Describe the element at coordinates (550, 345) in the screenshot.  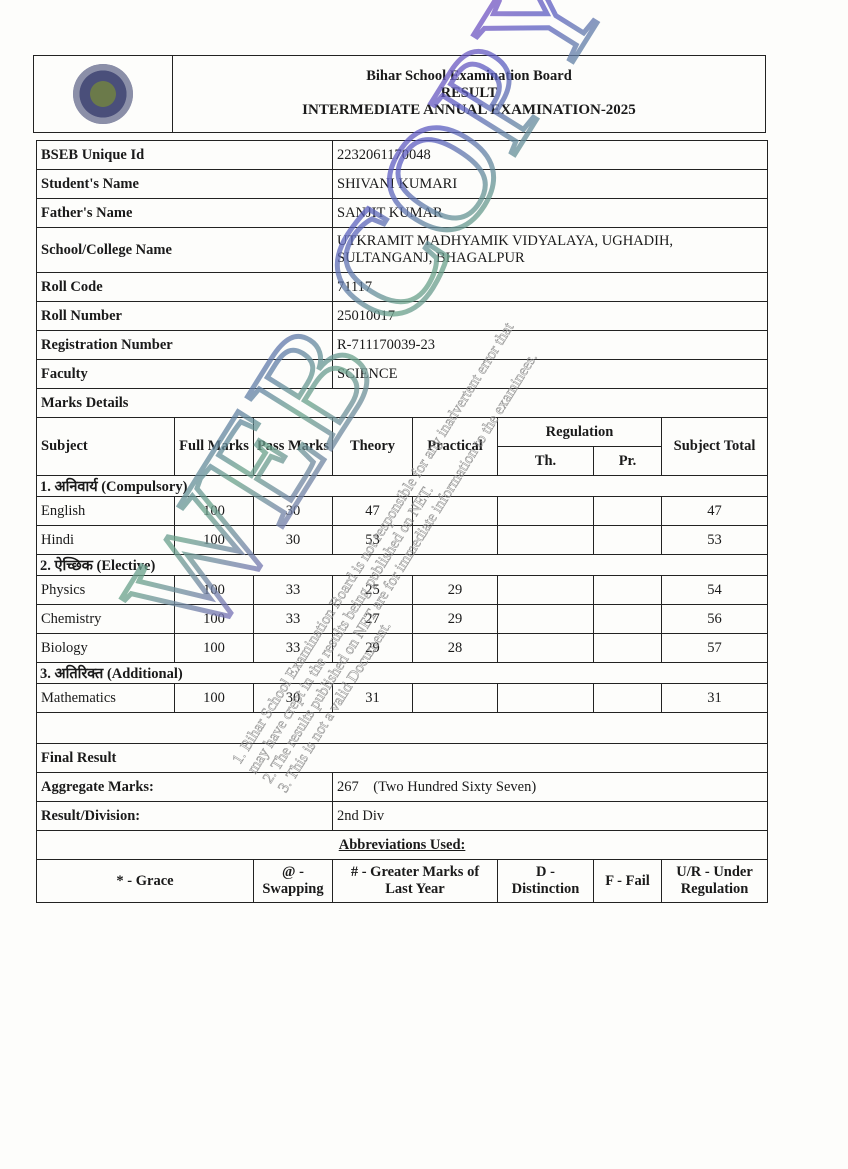
I see `info-value: R-711170039-23` at that location.